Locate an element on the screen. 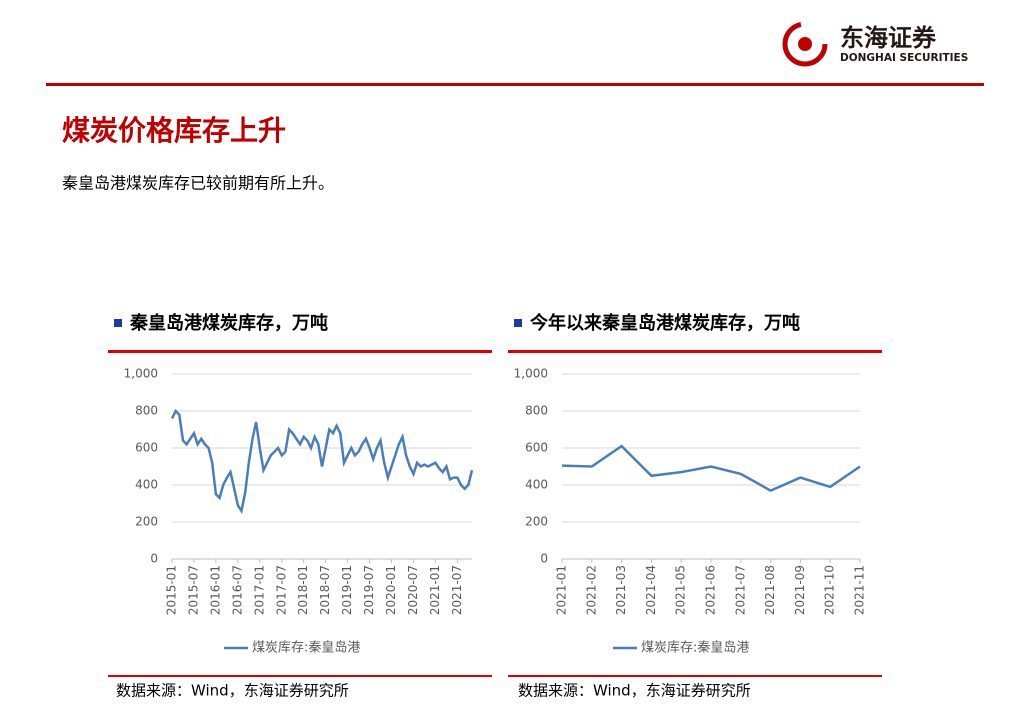 The width and height of the screenshot is (1024, 725). x-tick-label: 2021-08 is located at coordinates (770, 590).